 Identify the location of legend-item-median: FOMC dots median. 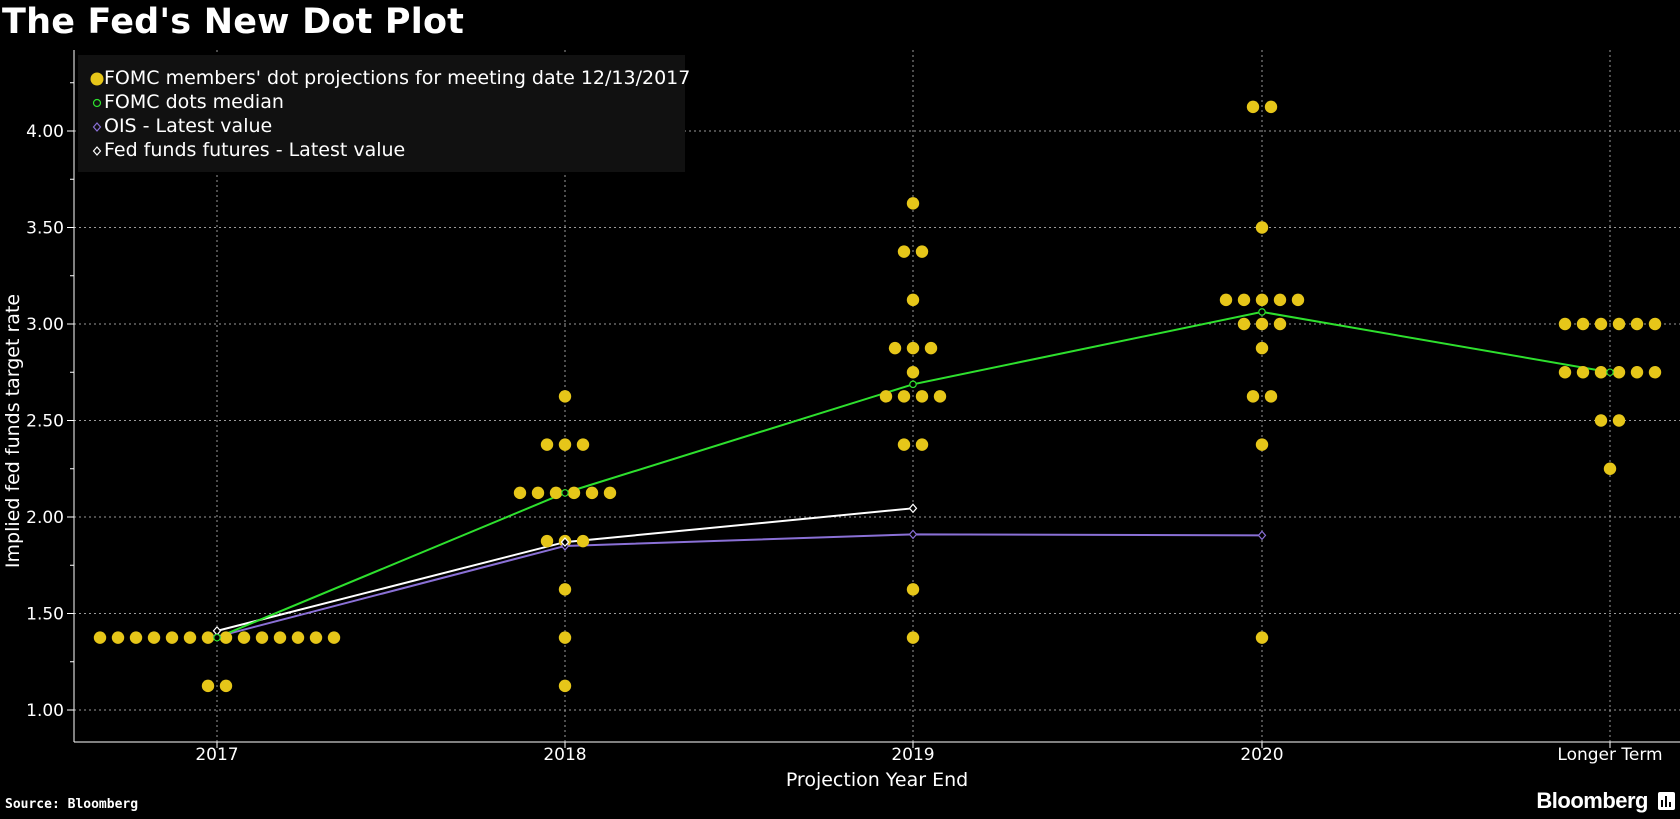
(187, 102).